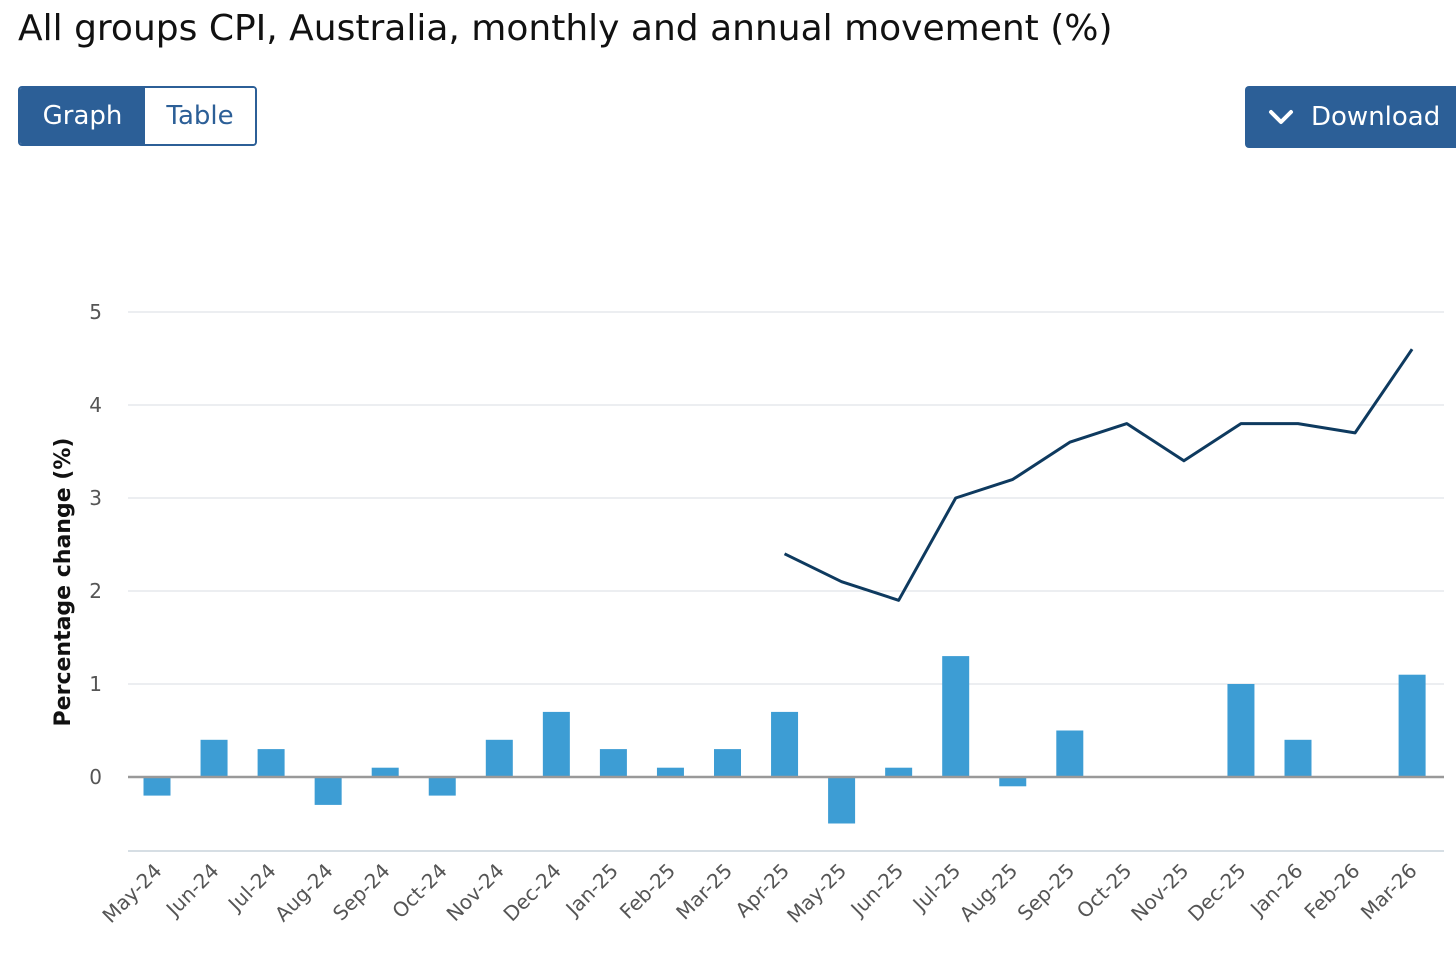 Image resolution: width=1456 pixels, height=979 pixels. Describe the element at coordinates (95, 591) in the screenshot. I see `y-tick-label: 2` at that location.